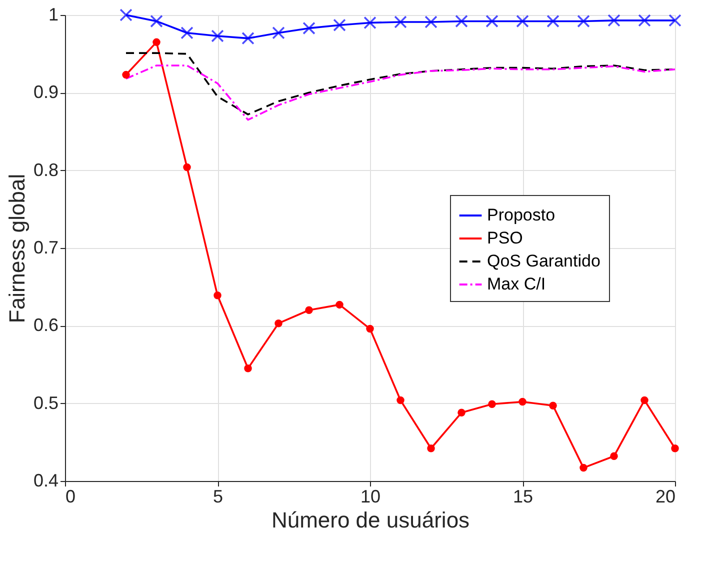  I want to click on y-tick-label: 0.5, so click(45, 402).